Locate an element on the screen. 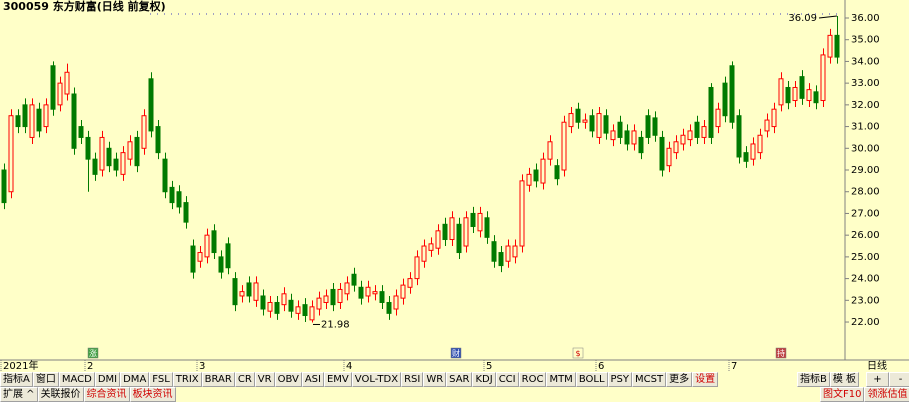 The height and width of the screenshot is (402, 909). y-tick-label: 32.00 is located at coordinates (865, 105).